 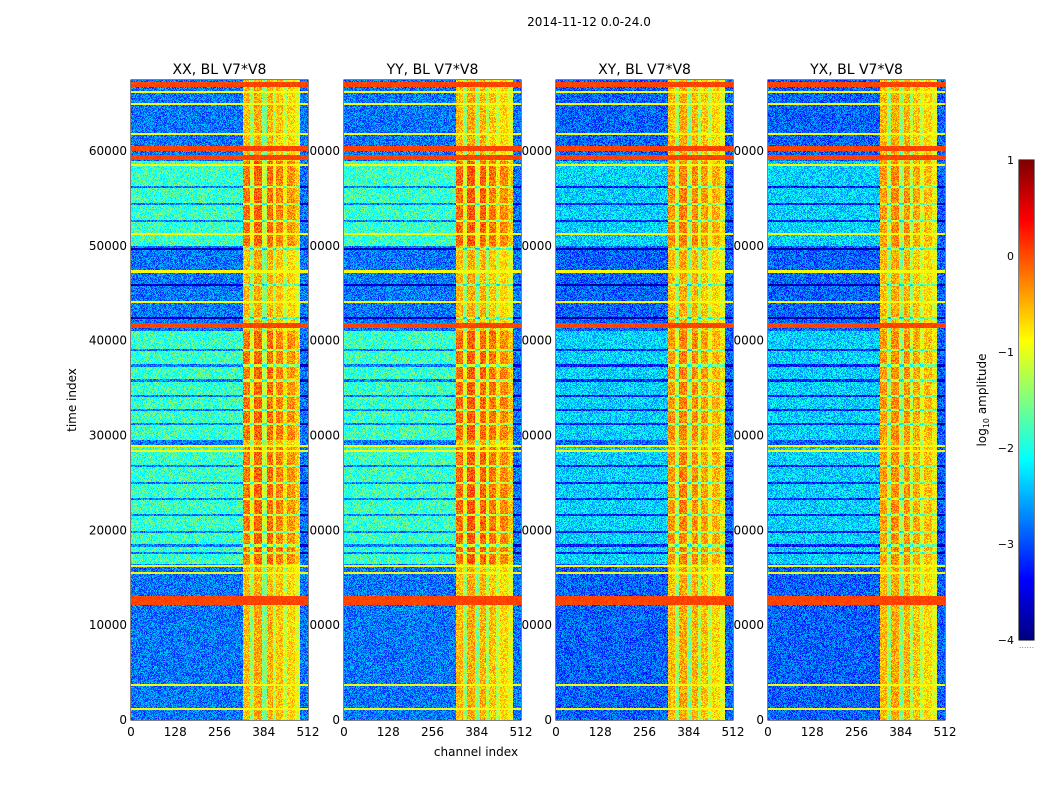 What do you see at coordinates (432, 70) in the screenshot?
I see `panel-title-yy: YY, BL V7*V8` at bounding box center [432, 70].